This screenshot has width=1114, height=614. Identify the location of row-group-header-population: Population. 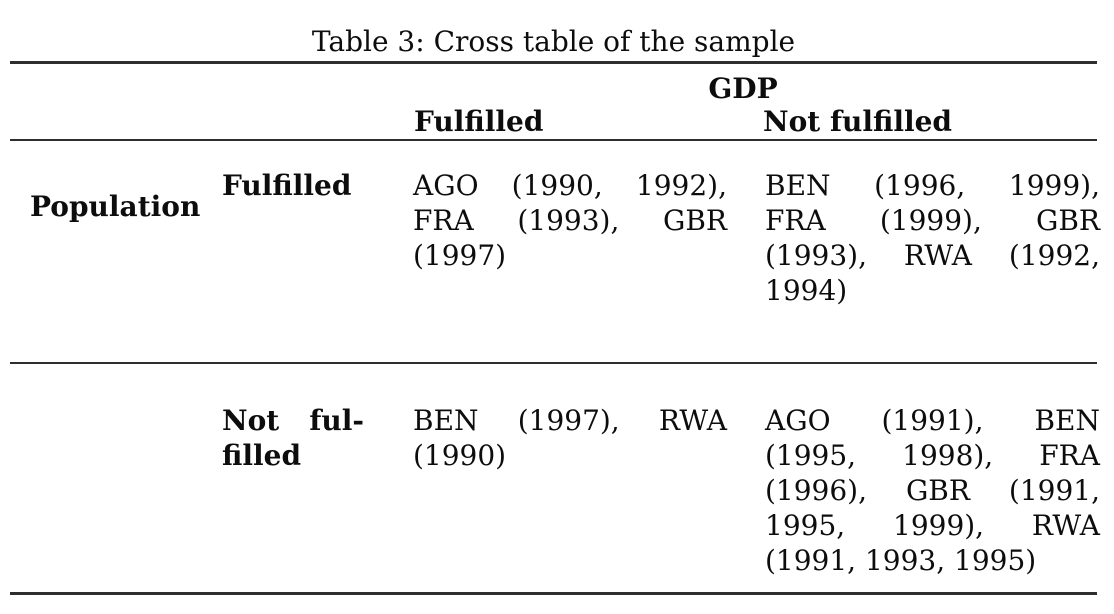
(115, 206).